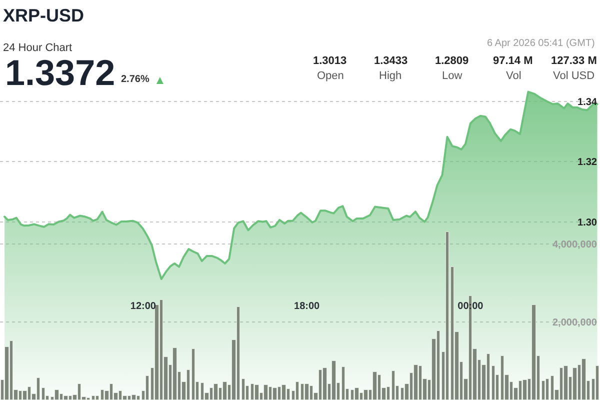  What do you see at coordinates (135, 79) in the screenshot?
I see `annotation: 2.76%` at bounding box center [135, 79].